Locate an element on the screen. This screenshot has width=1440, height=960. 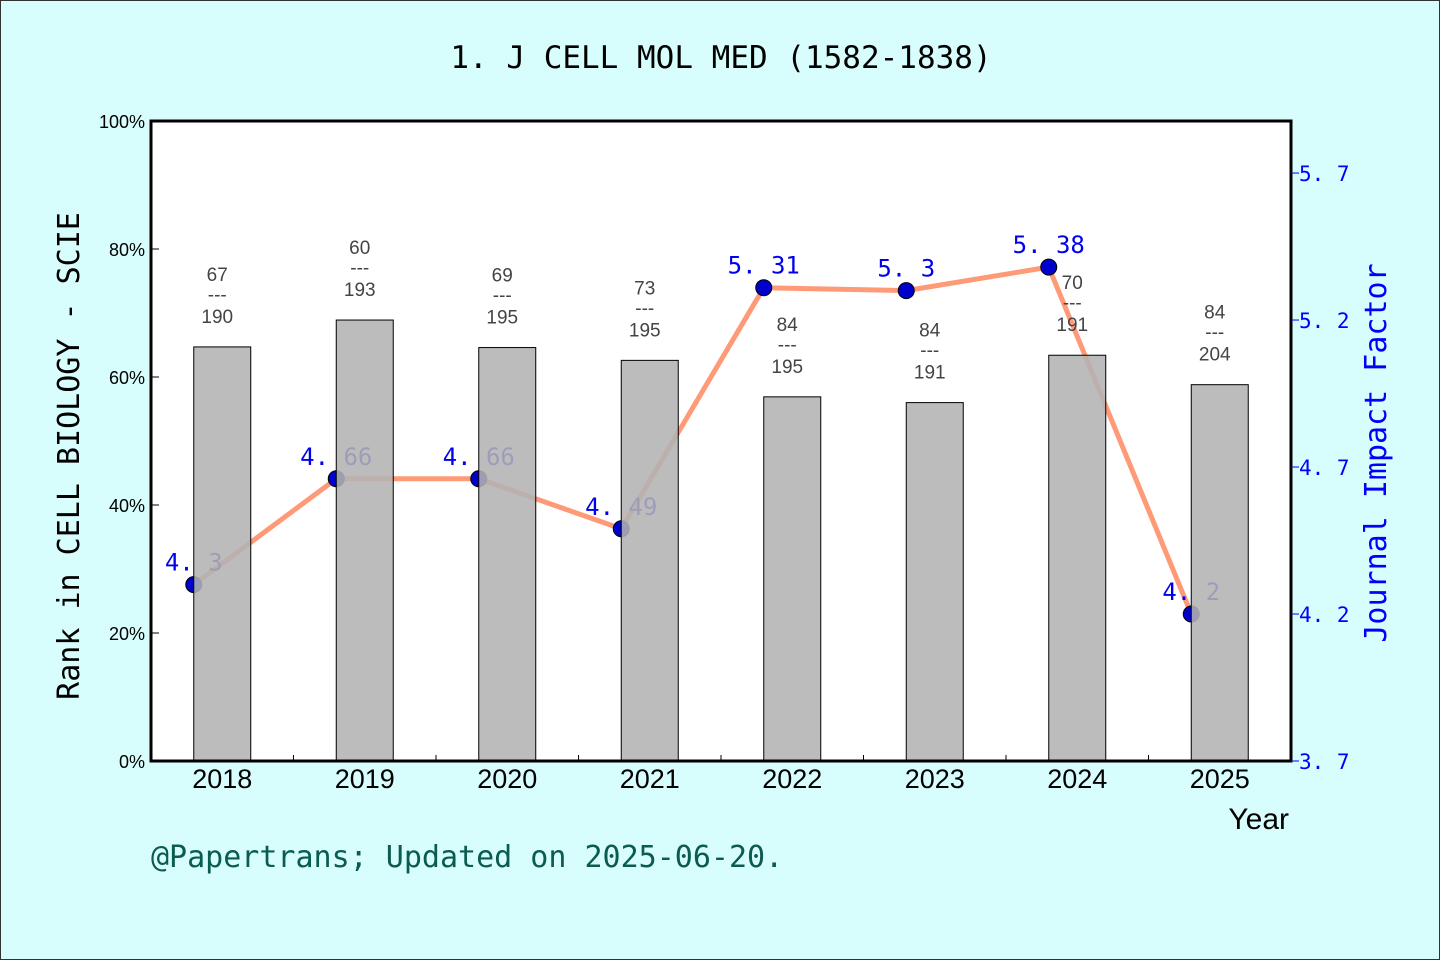
total-label: 193 is located at coordinates (360, 290).